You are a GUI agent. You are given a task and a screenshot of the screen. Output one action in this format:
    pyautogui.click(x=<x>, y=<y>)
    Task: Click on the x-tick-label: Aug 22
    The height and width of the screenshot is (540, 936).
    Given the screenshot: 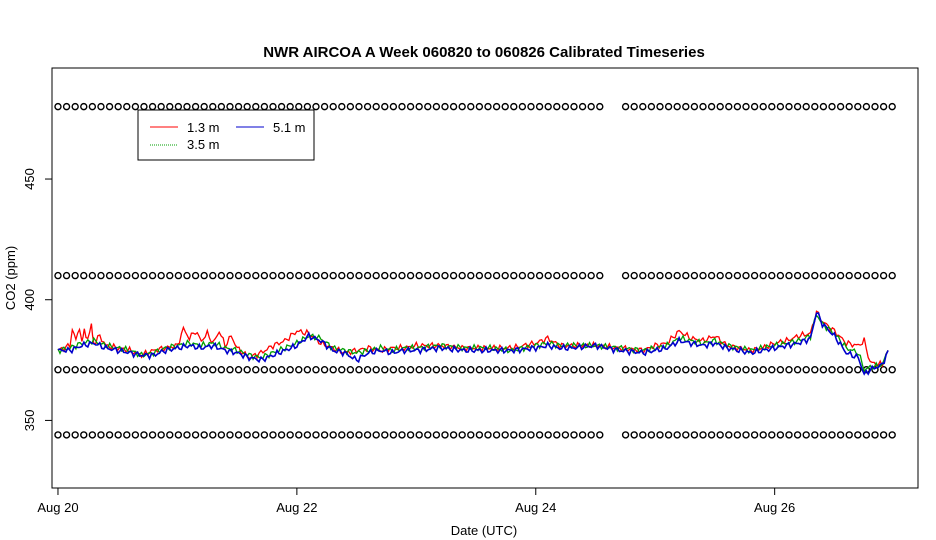 What is the action you would take?
    pyautogui.click(x=296, y=507)
    